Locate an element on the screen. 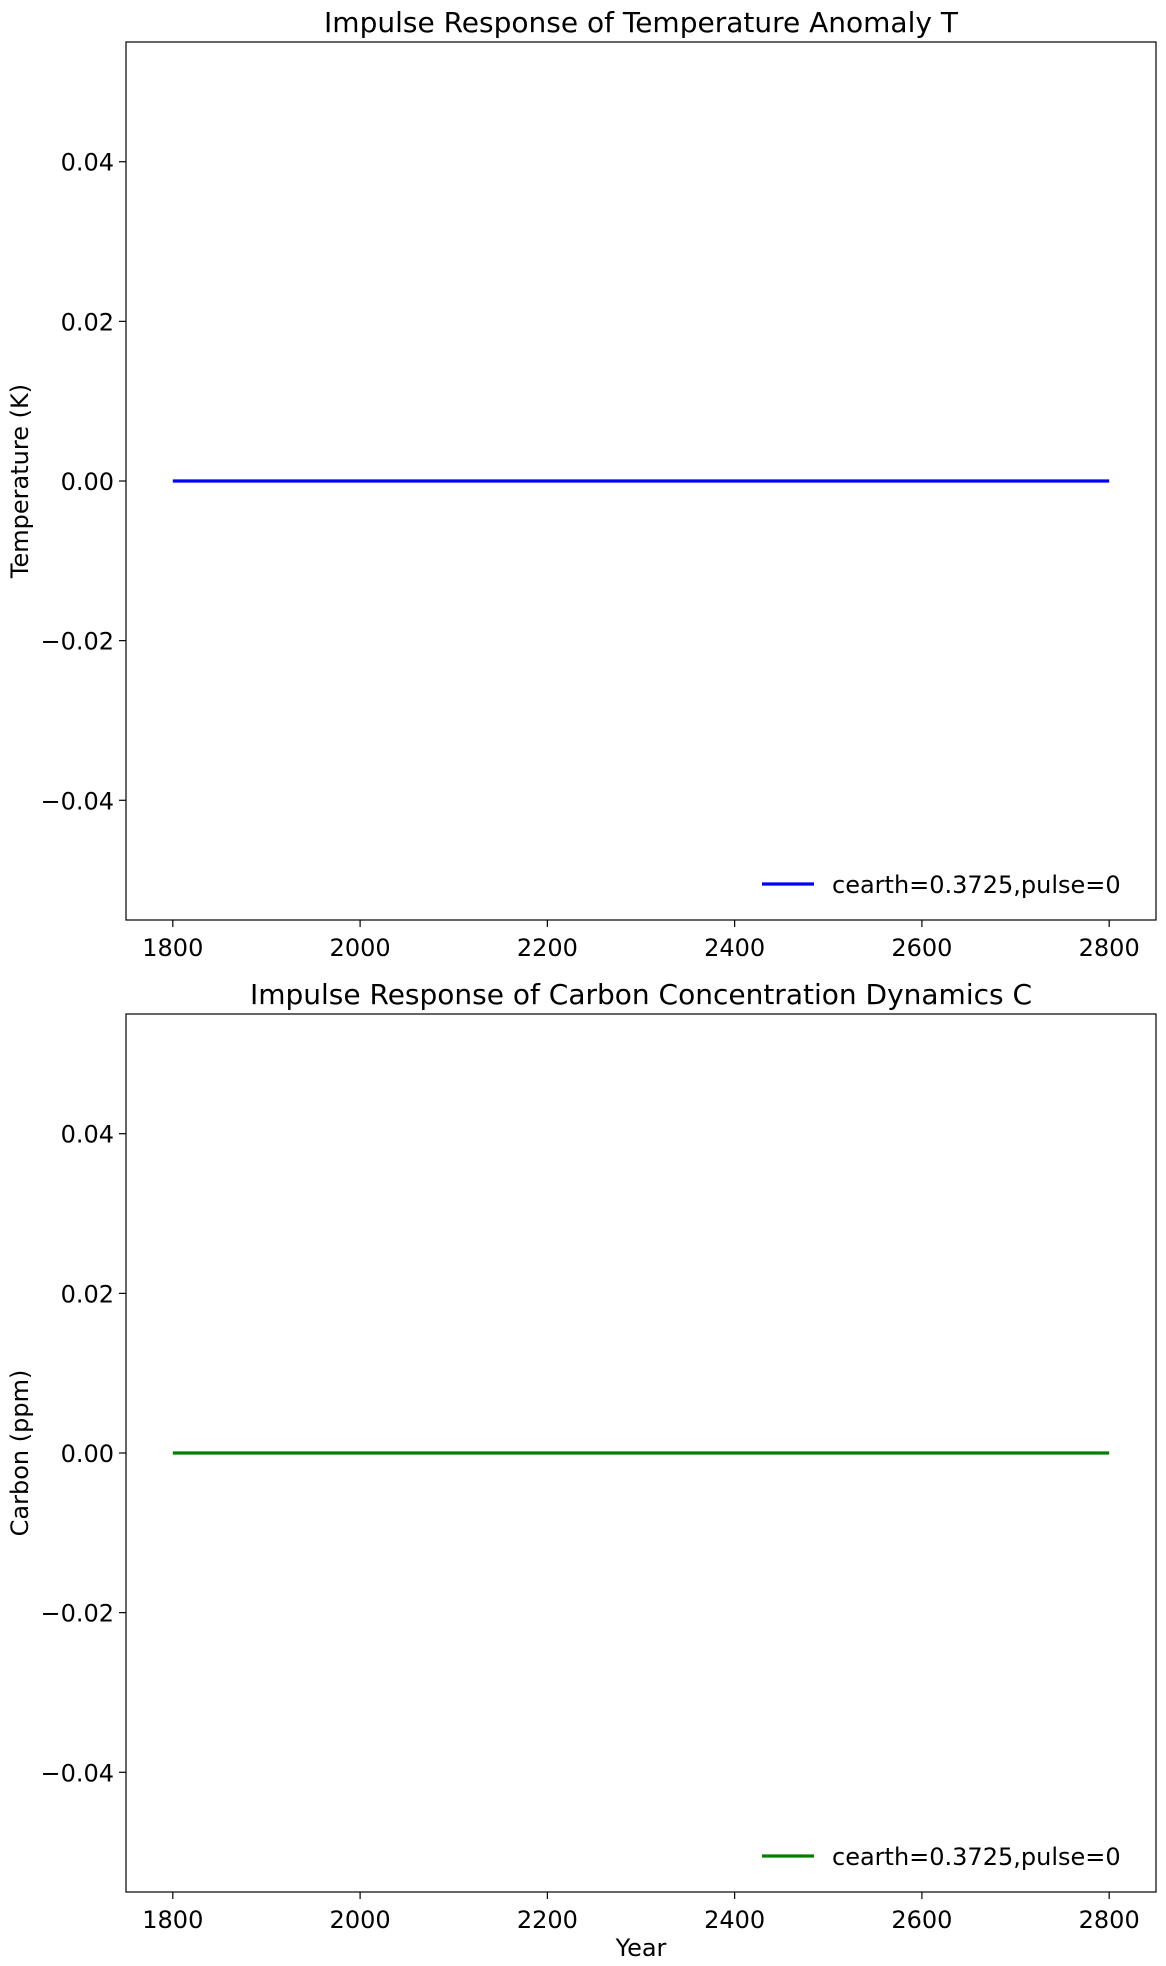  chart-2-y-tick-label: 0.04 is located at coordinates (87, 1135).